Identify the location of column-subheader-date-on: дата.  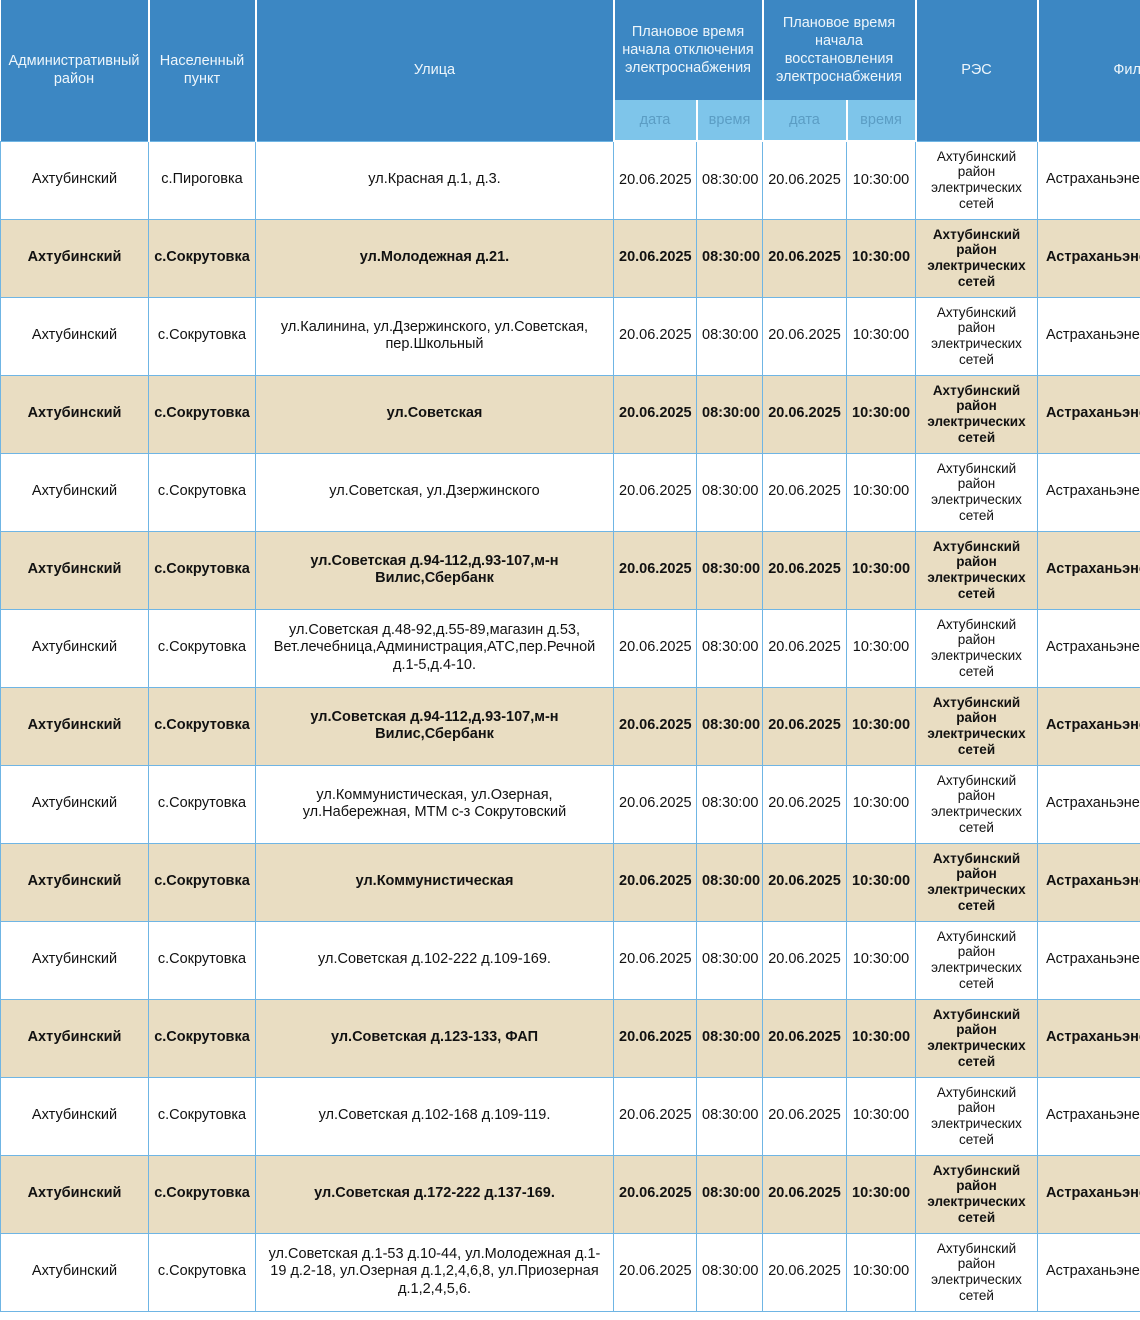
(805, 121).